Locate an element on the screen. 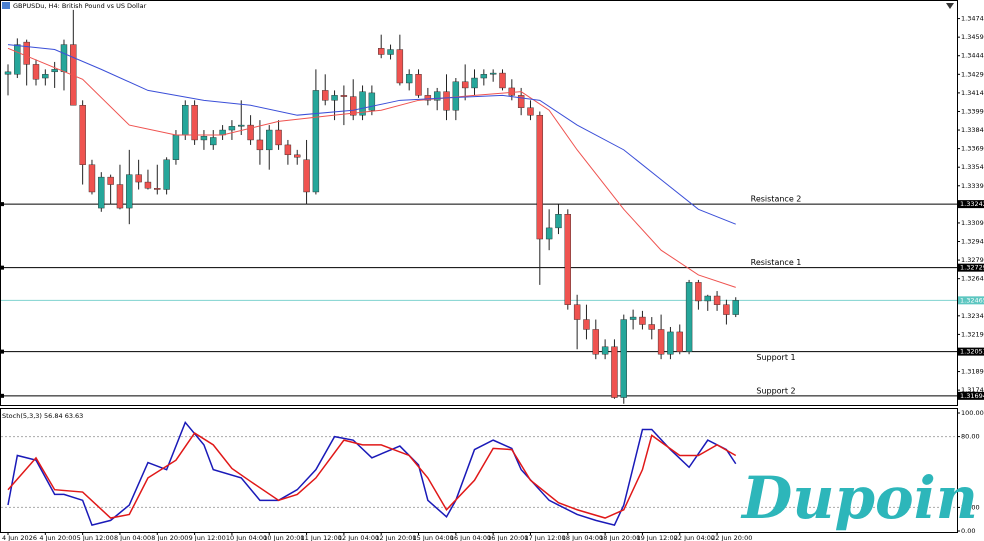 This screenshot has height=541, width=984. y-tick-label: 1.33840 is located at coordinates (972, 130).